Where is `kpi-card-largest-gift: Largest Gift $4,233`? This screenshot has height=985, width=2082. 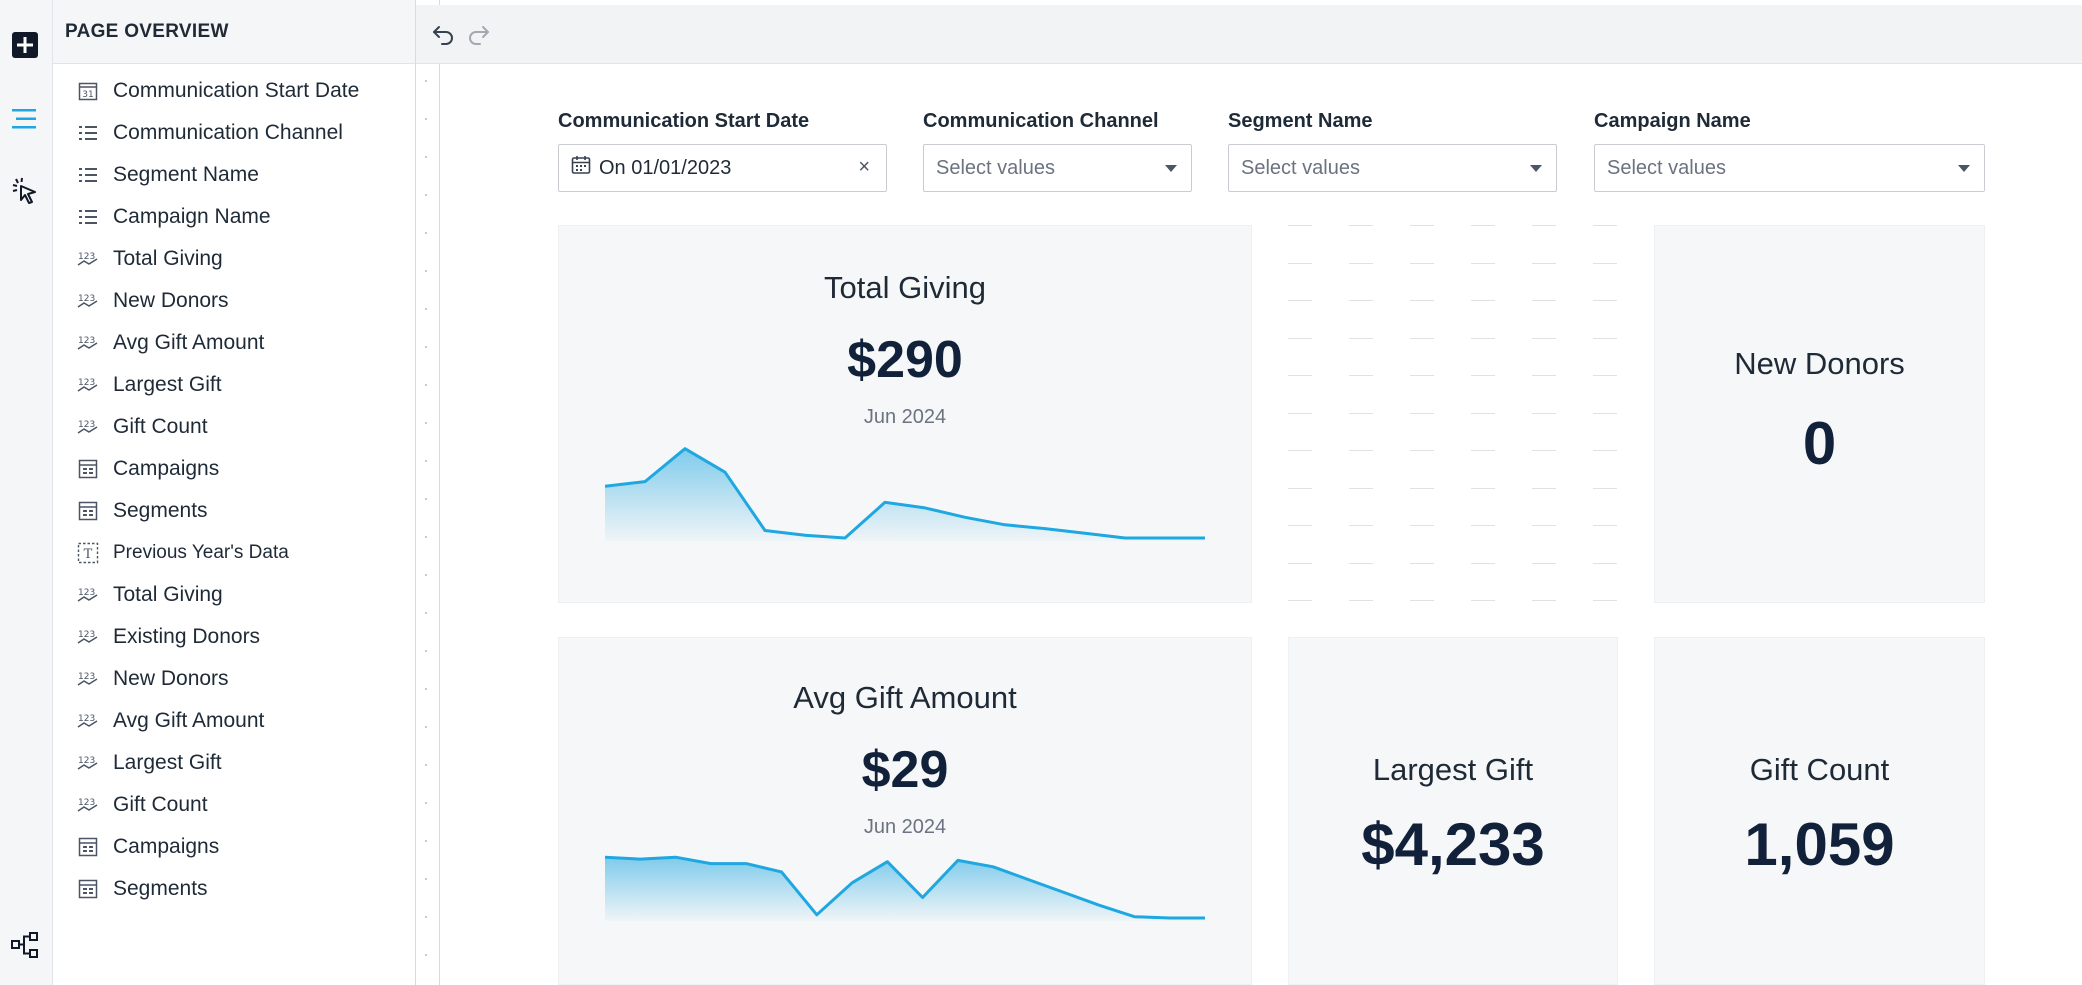 kpi-card-largest-gift: Largest Gift $4,233 is located at coordinates (1453, 811).